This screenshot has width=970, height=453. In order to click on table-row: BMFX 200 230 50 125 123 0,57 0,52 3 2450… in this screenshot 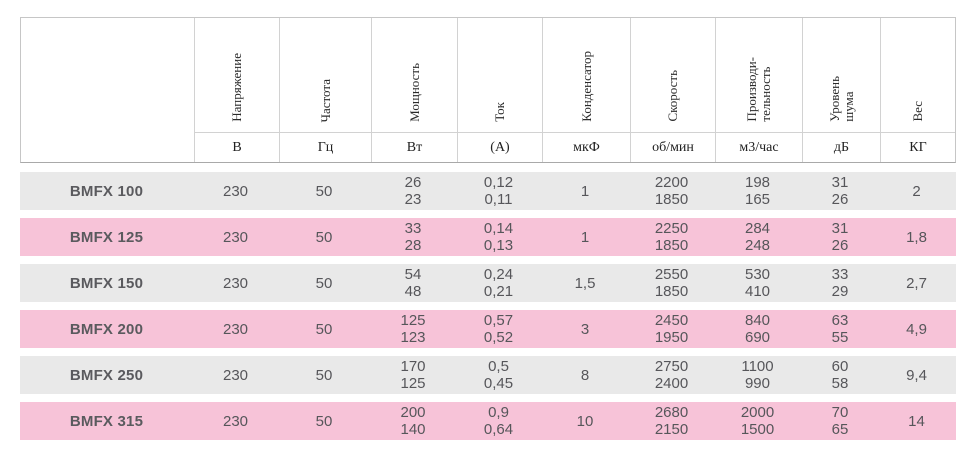, I will do `click(488, 329)`.